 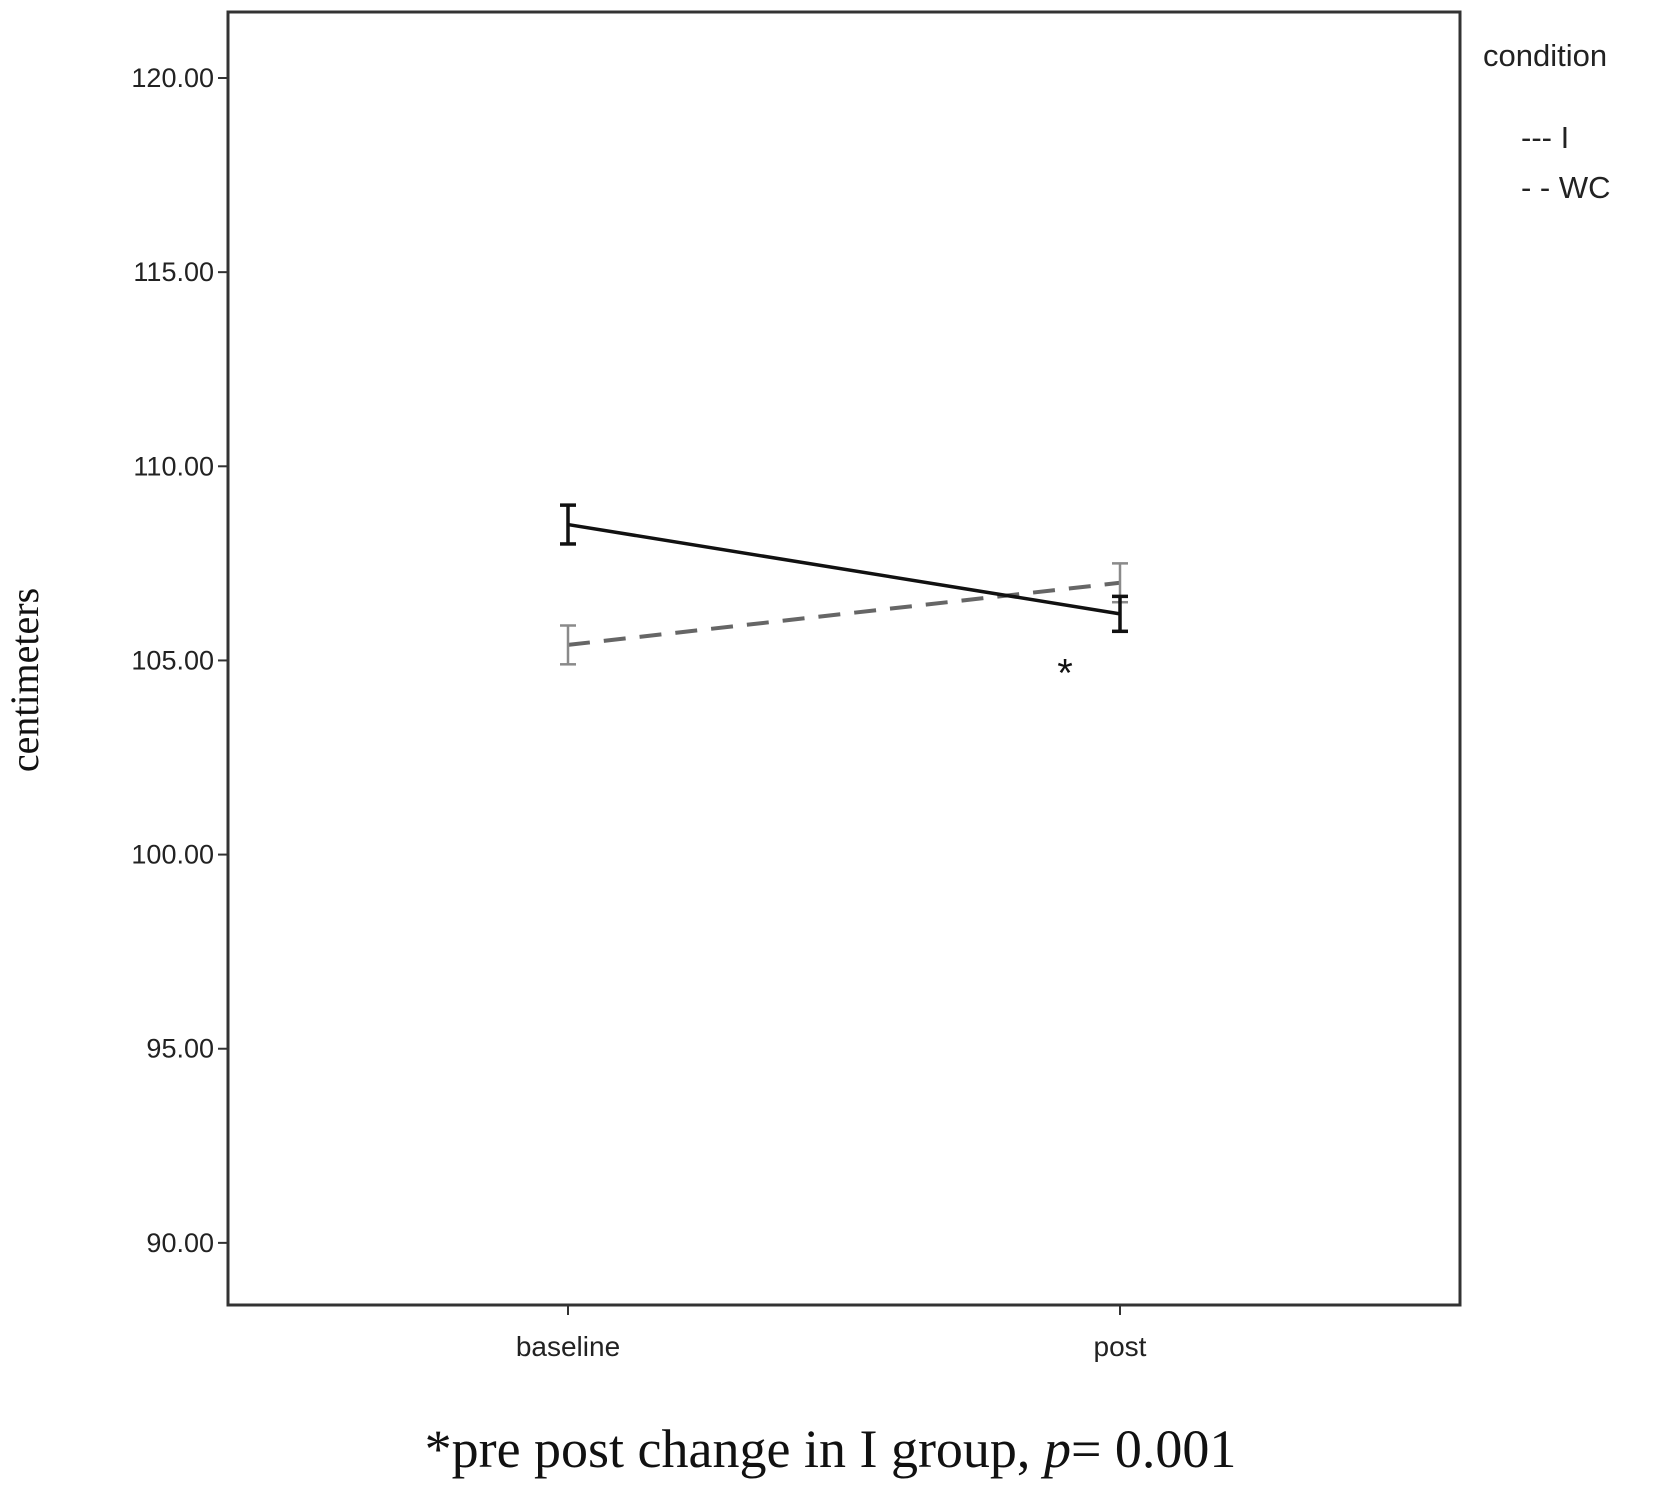 I want to click on legend: condition --- I - - WC, so click(x=1547, y=121).